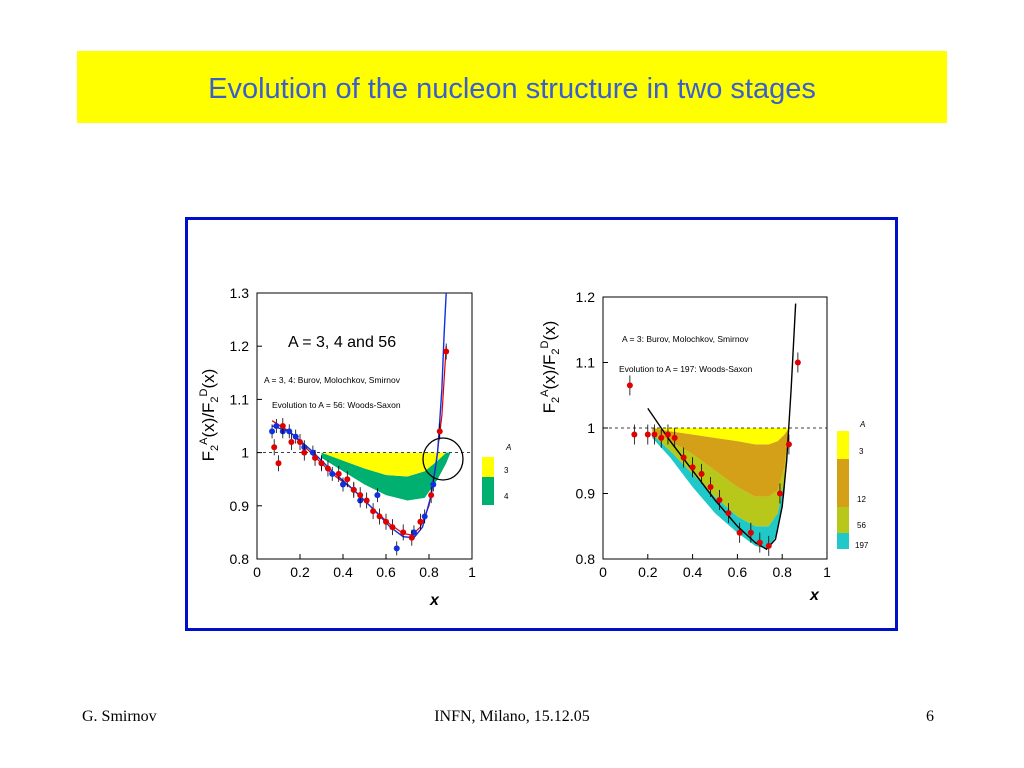 The image size is (1024, 768). Describe the element at coordinates (862, 424) in the screenshot. I see `legend-title-right: A` at that location.